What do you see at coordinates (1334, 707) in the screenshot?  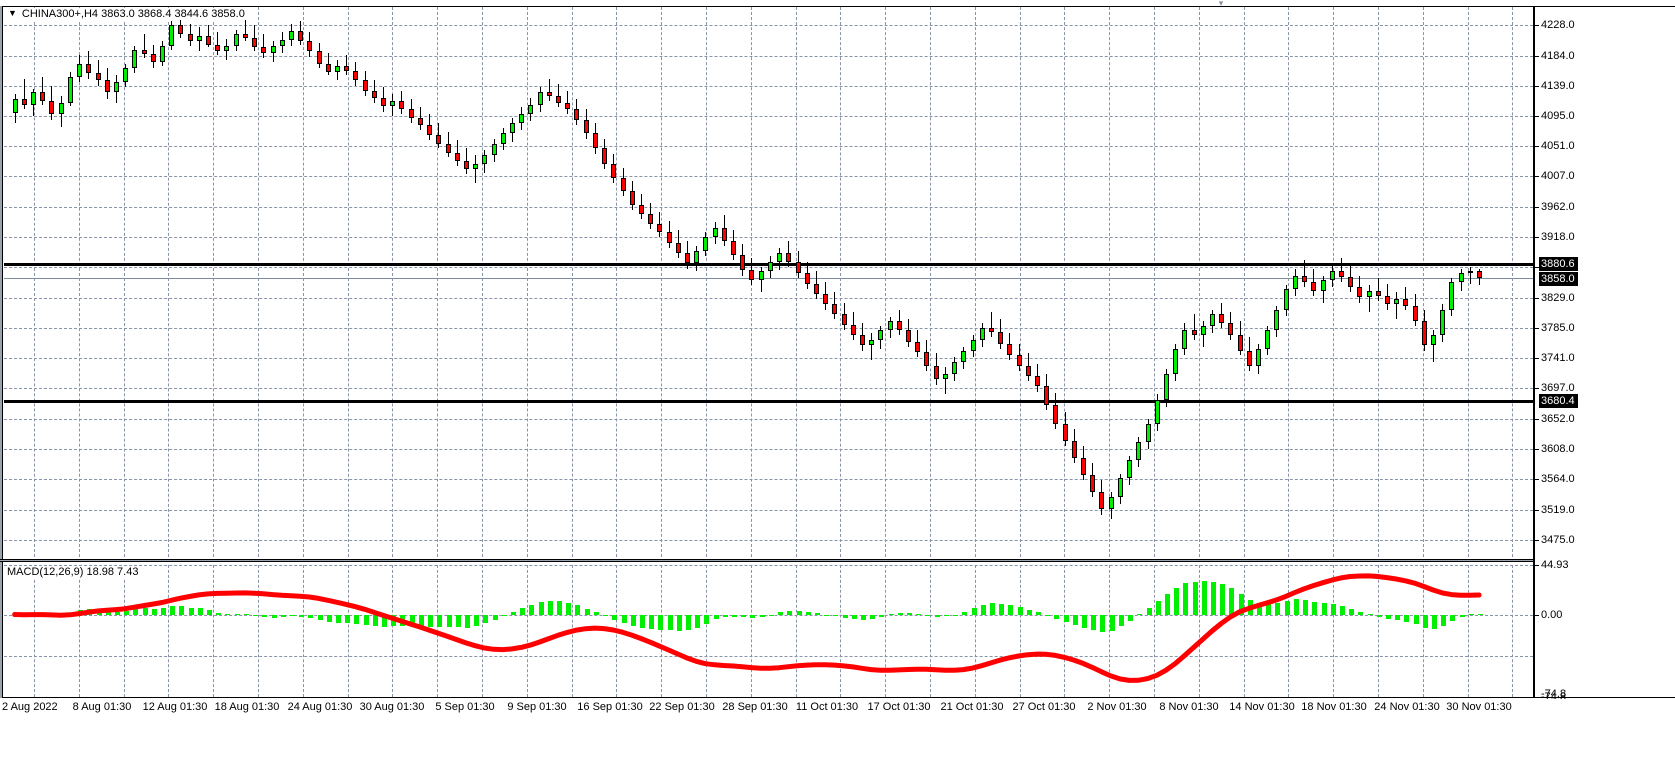 I see `time-axis-label: 18 Nov 01:30` at bounding box center [1334, 707].